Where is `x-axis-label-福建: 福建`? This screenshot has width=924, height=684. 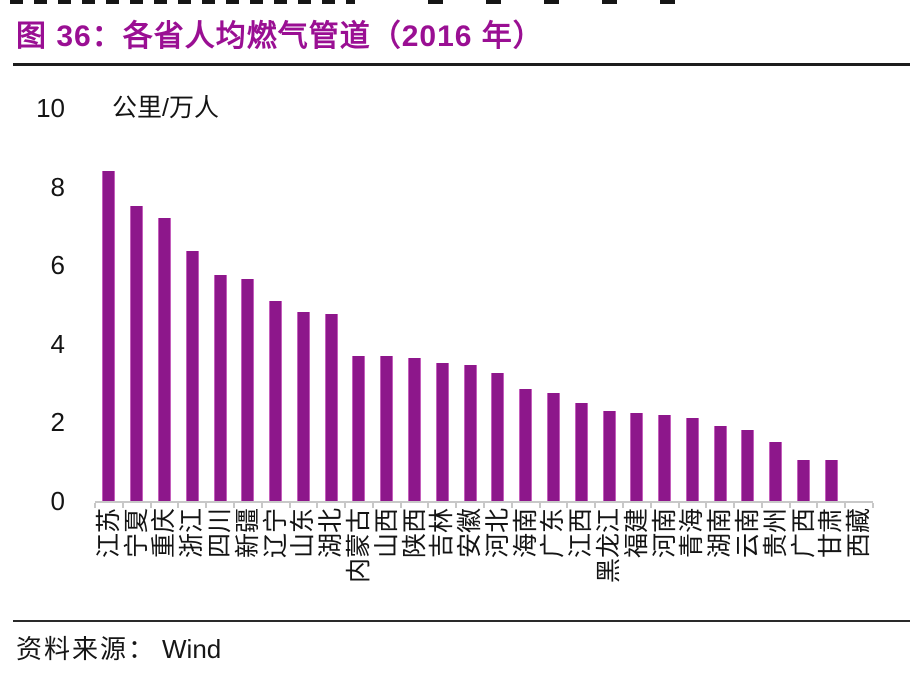 x-axis-label-福建: 福建 is located at coordinates (636, 533).